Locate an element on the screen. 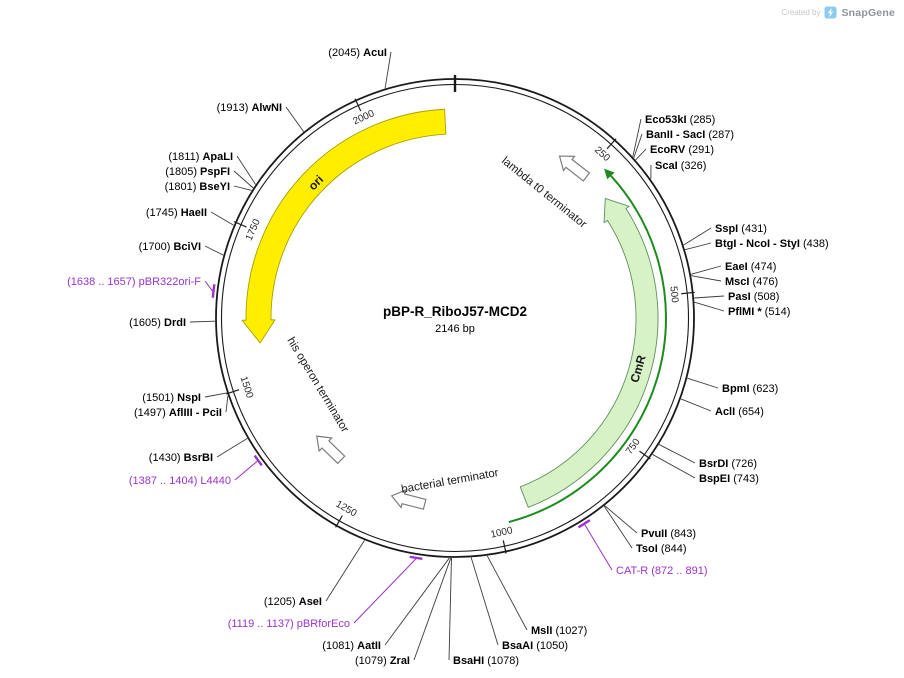 This screenshot has width=904, height=678. watermark-created-by-text: Created by is located at coordinates (801, 12).